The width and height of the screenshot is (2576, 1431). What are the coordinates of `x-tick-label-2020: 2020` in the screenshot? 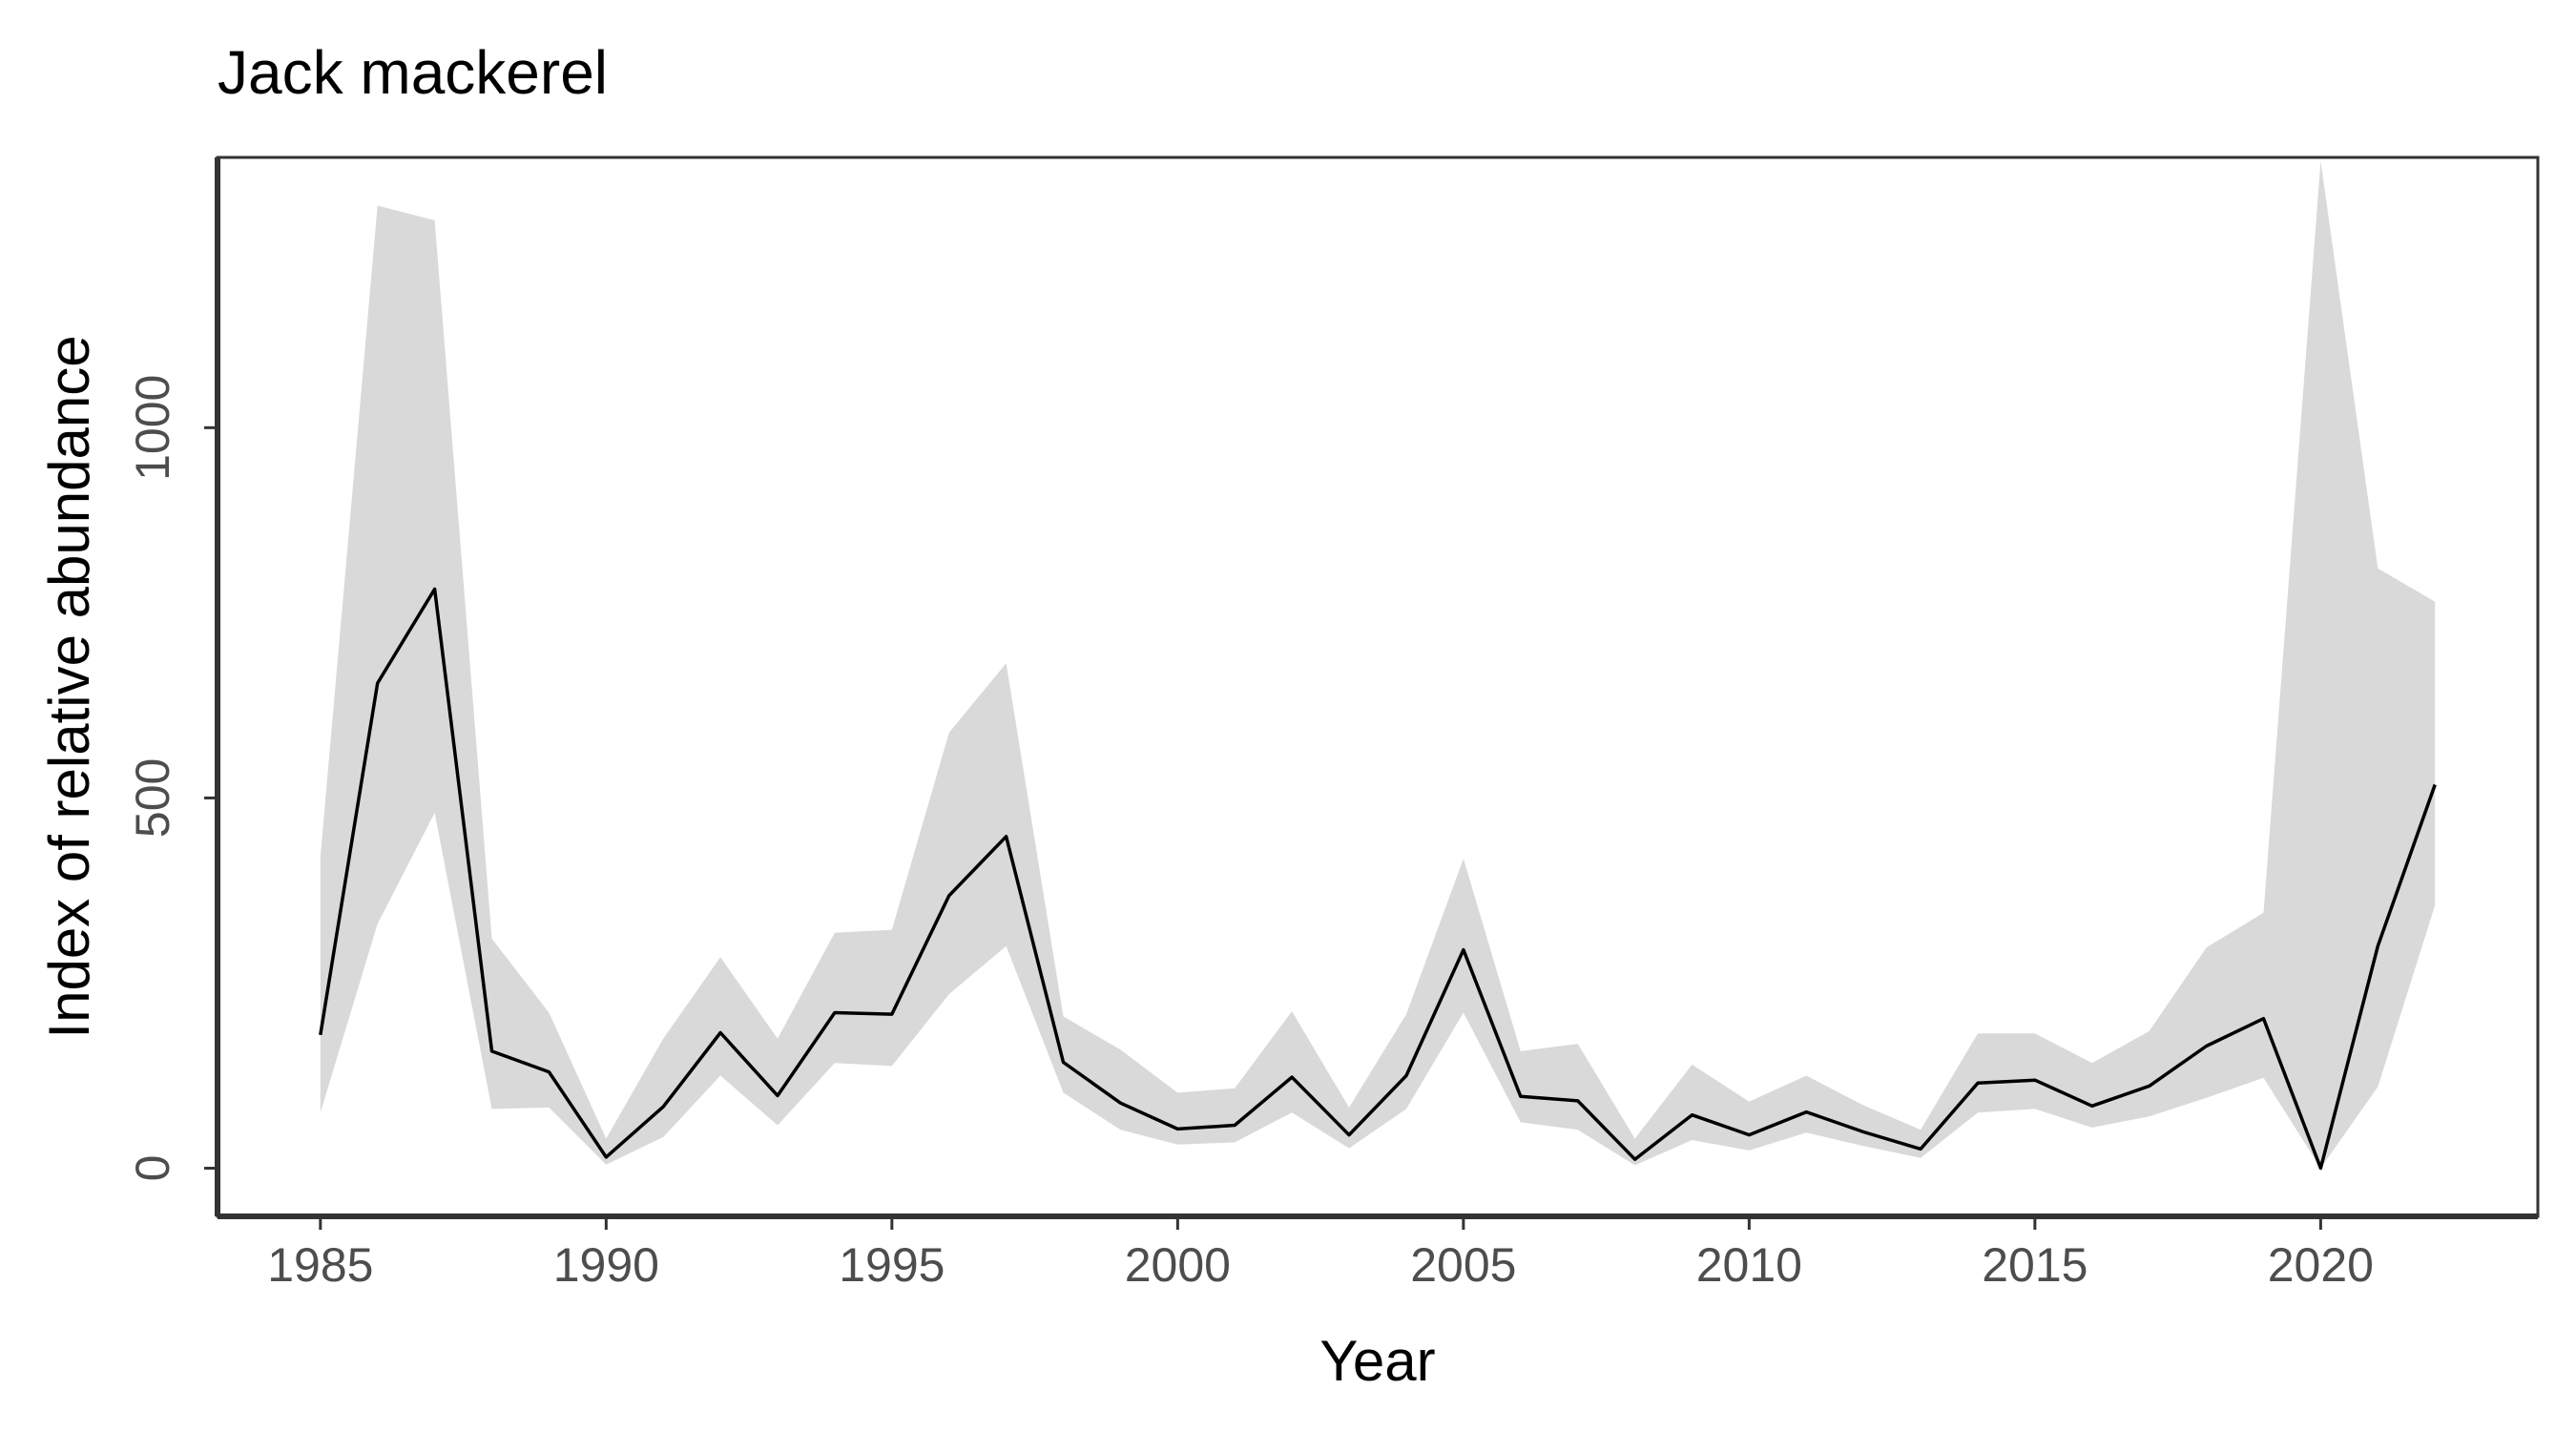 It's located at (2321, 1265).